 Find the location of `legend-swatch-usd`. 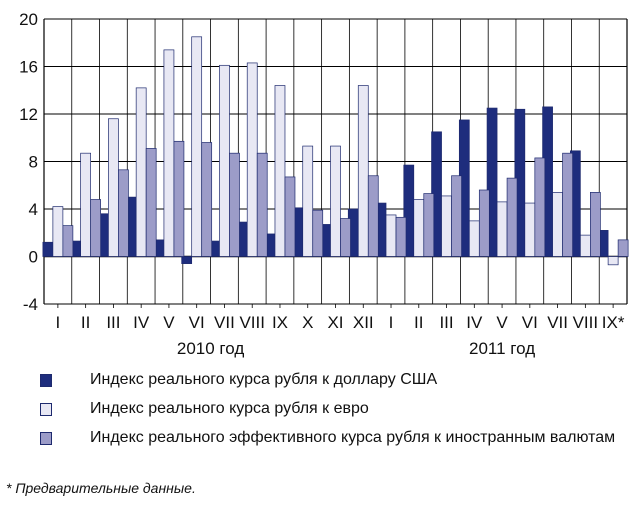

legend-swatch-usd is located at coordinates (46, 380).